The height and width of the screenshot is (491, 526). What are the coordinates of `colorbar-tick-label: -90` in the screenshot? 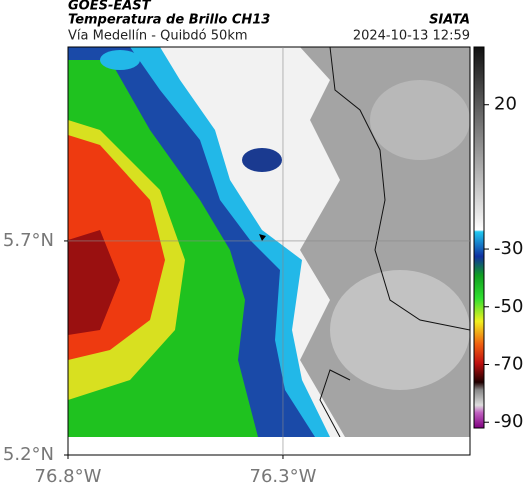 It's located at (508, 421).